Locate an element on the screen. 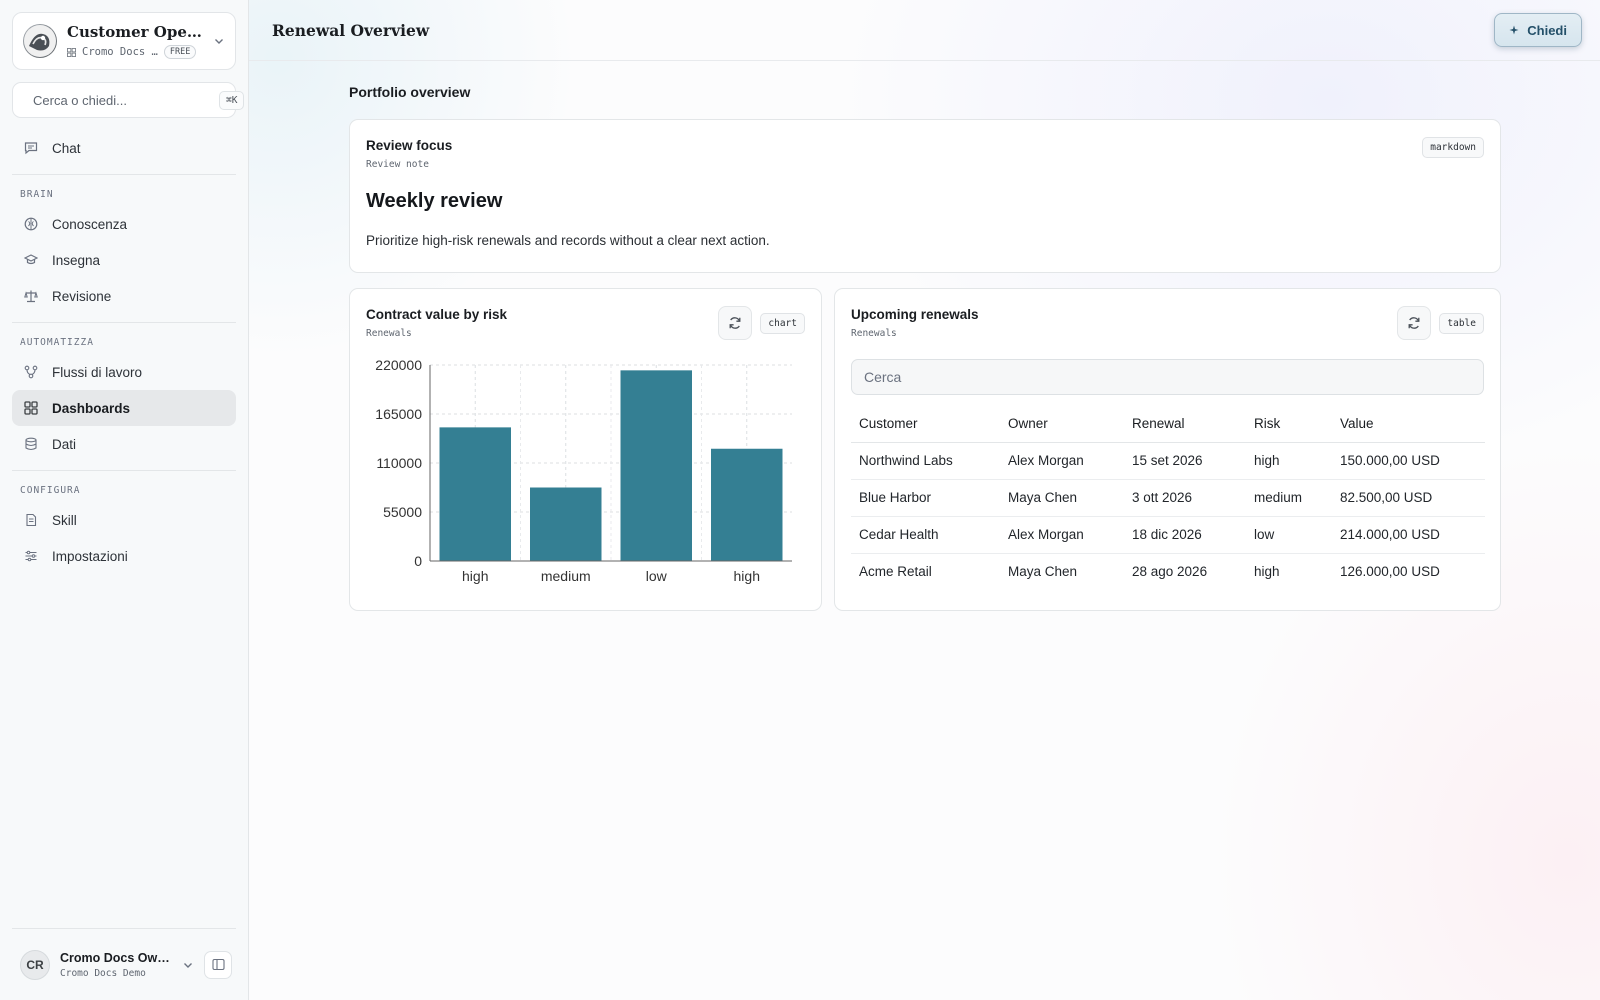 Image resolution: width=1600 pixels, height=1000 pixels. scale-icon is located at coordinates (31, 296).